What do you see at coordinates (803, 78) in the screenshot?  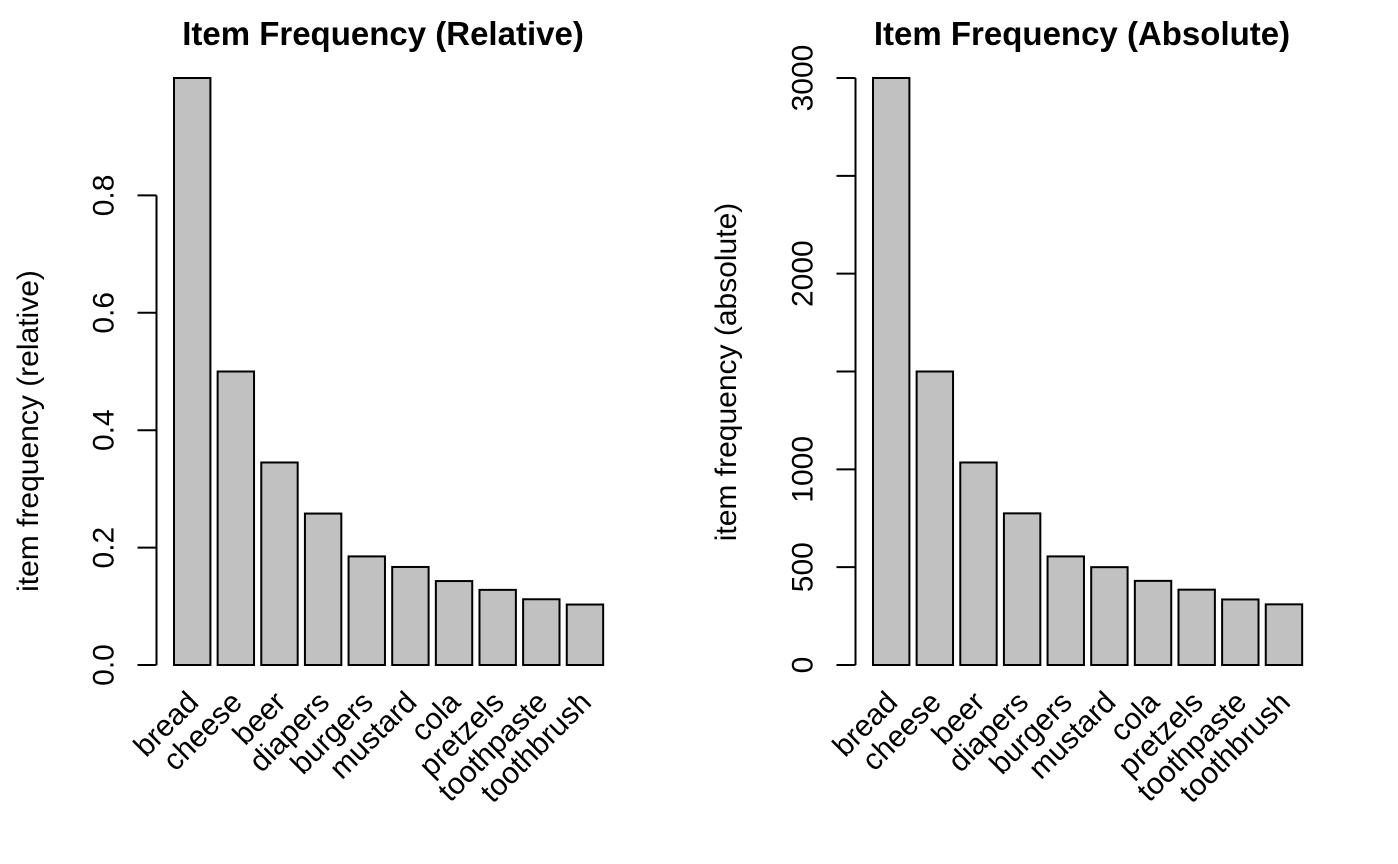 I see `y-tick-label: 3000` at bounding box center [803, 78].